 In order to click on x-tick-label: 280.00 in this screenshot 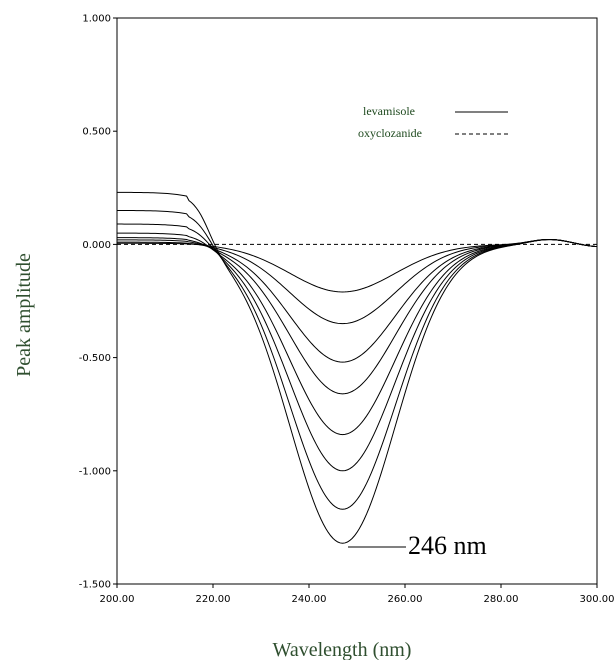, I will do `click(501, 599)`.